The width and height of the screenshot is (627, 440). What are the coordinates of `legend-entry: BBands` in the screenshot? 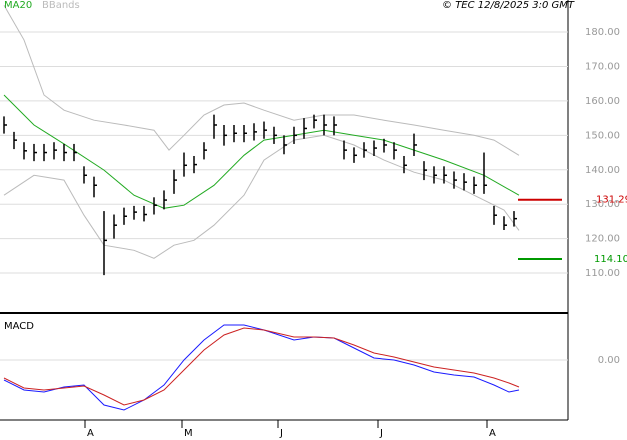 It's located at (61, 5).